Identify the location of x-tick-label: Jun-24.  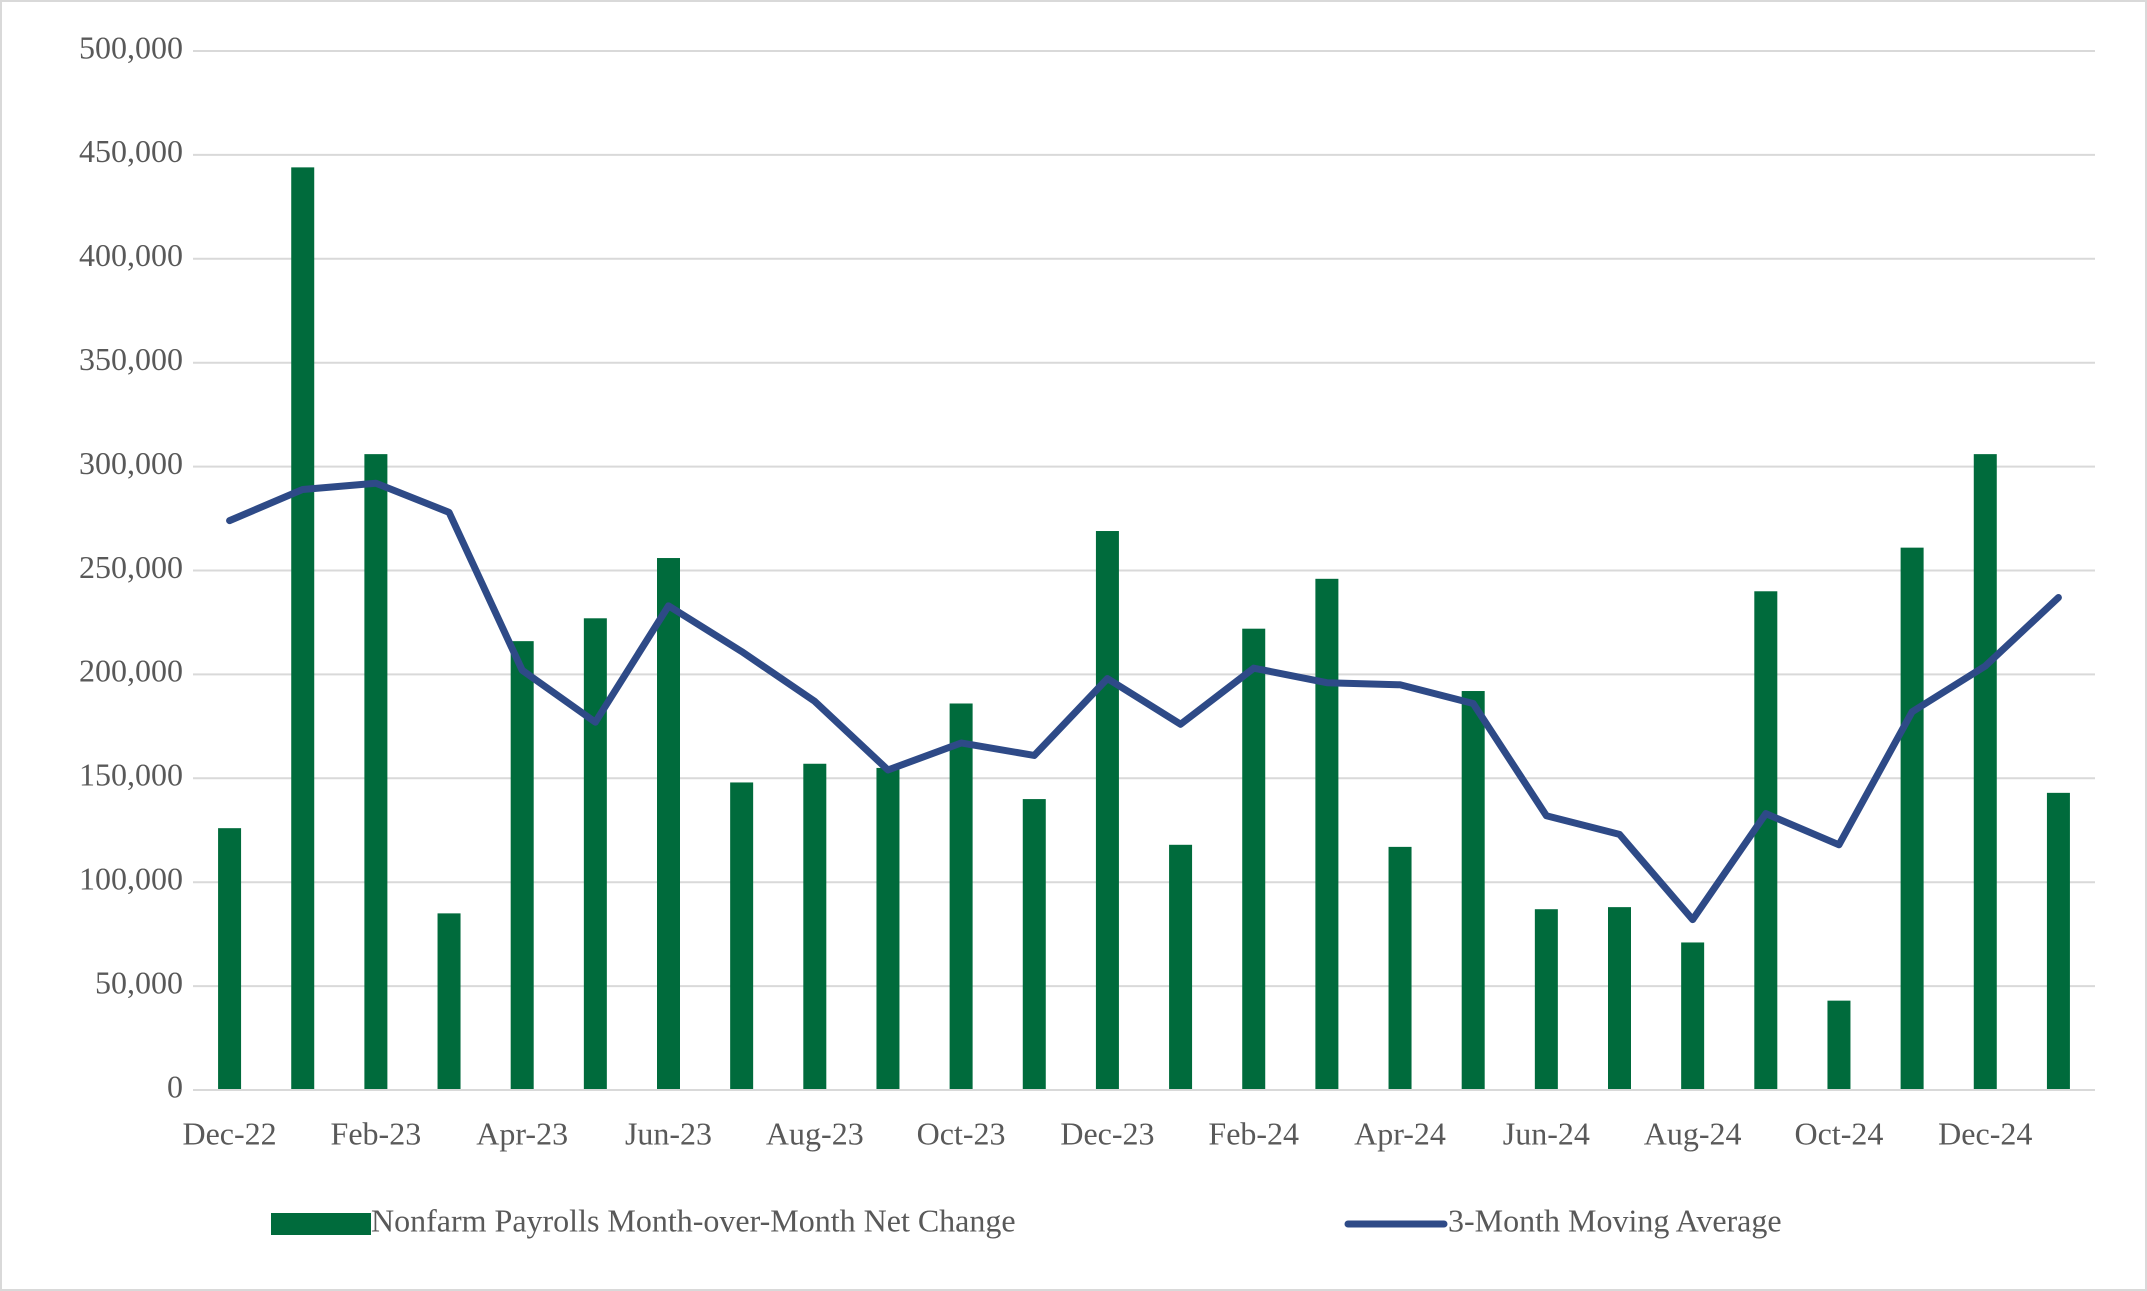
(1546, 1133).